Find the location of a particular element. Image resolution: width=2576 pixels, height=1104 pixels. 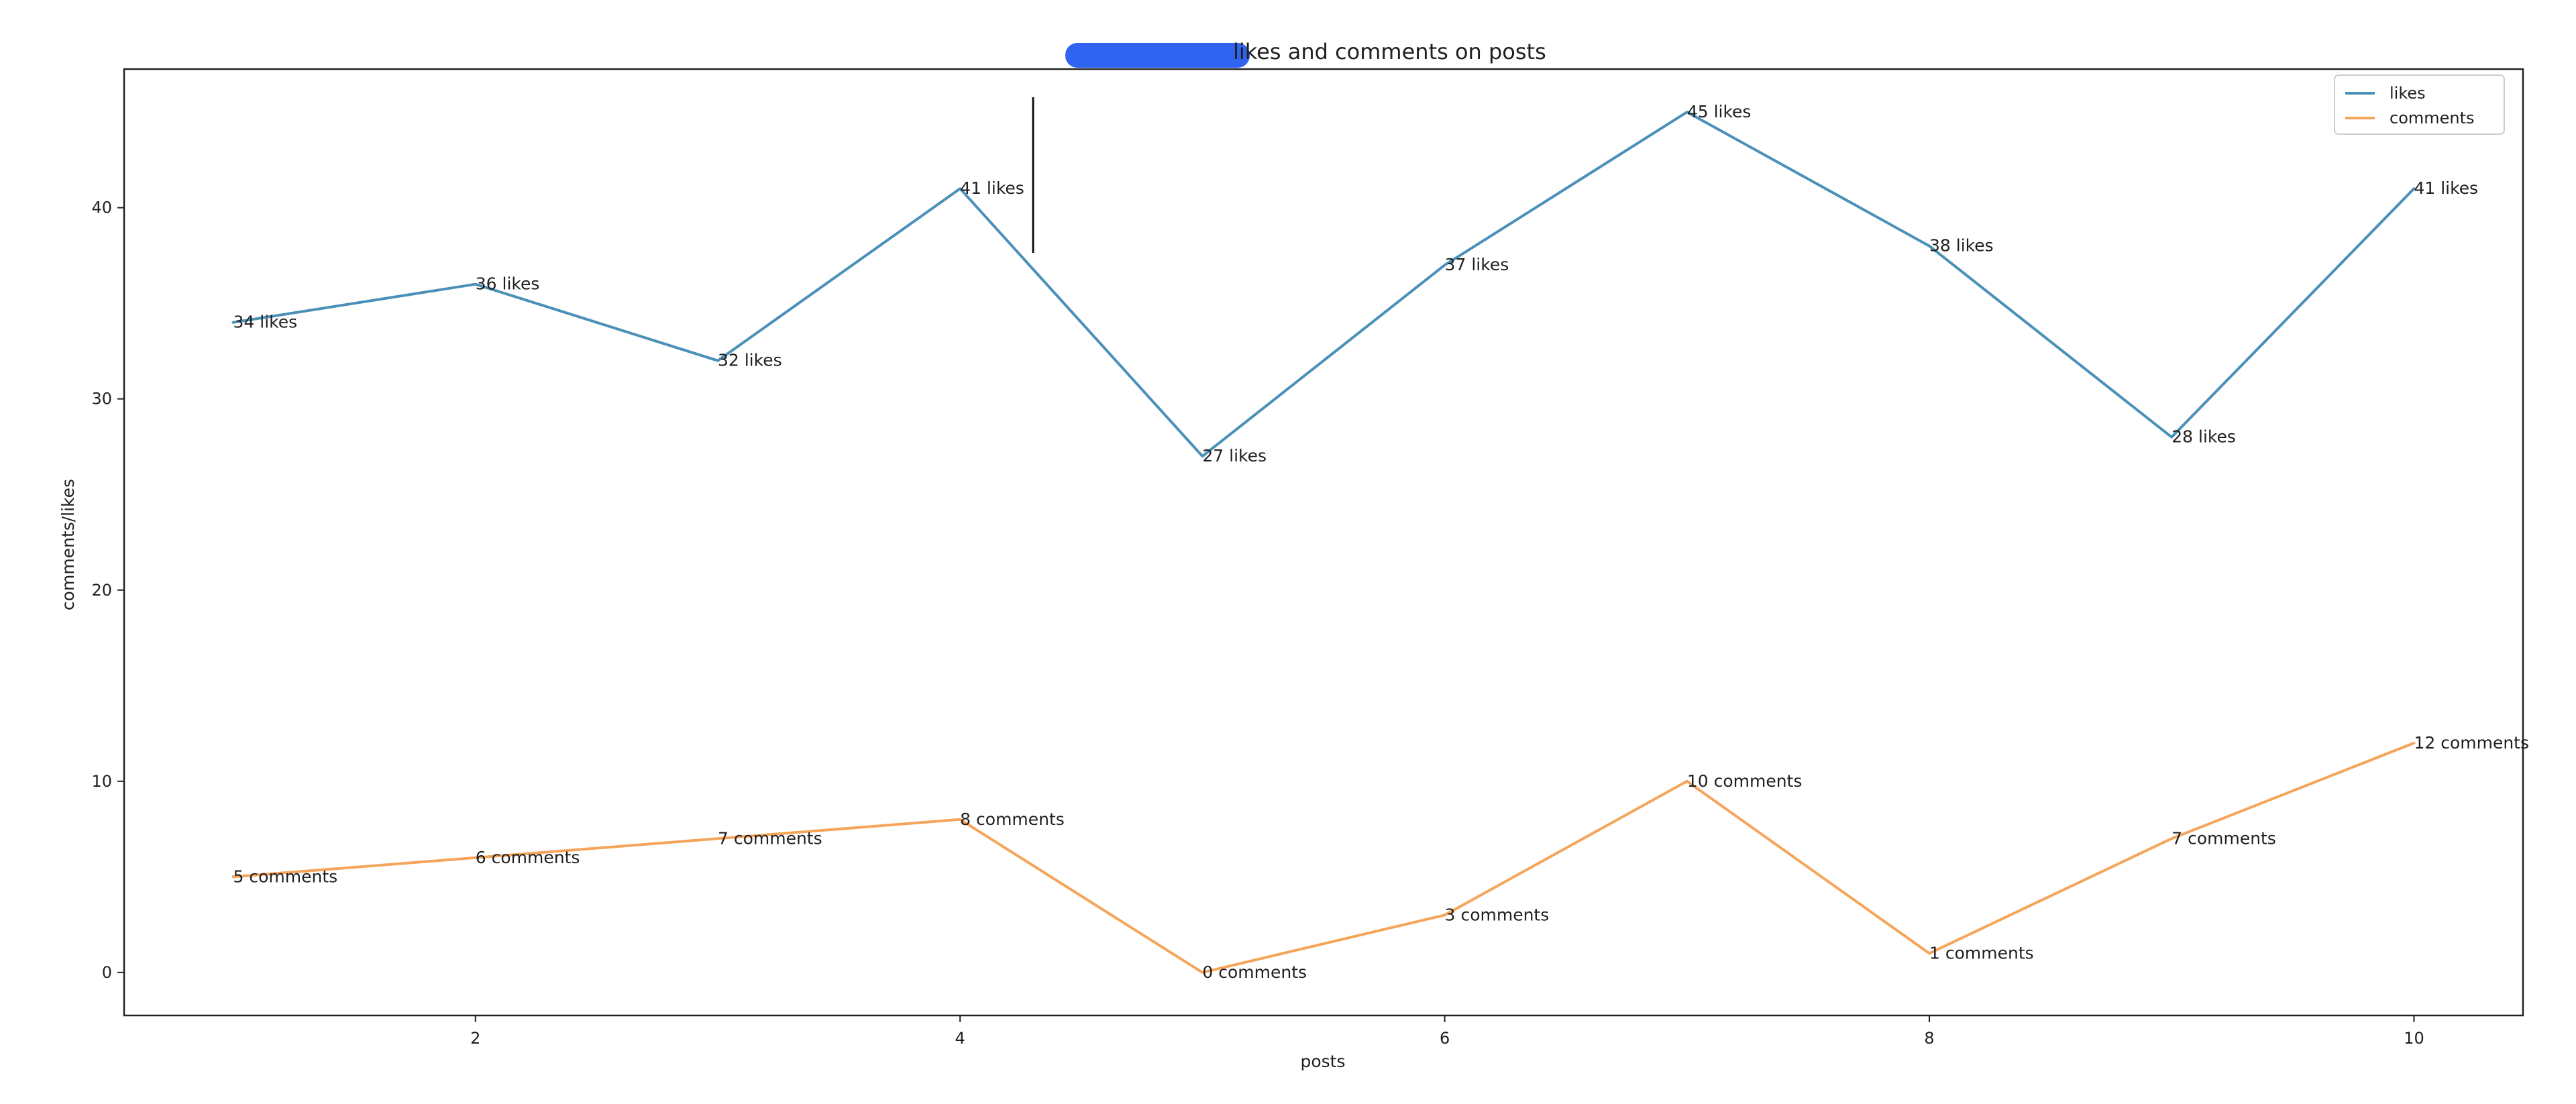

x-tick-label: 4 is located at coordinates (960, 1038).